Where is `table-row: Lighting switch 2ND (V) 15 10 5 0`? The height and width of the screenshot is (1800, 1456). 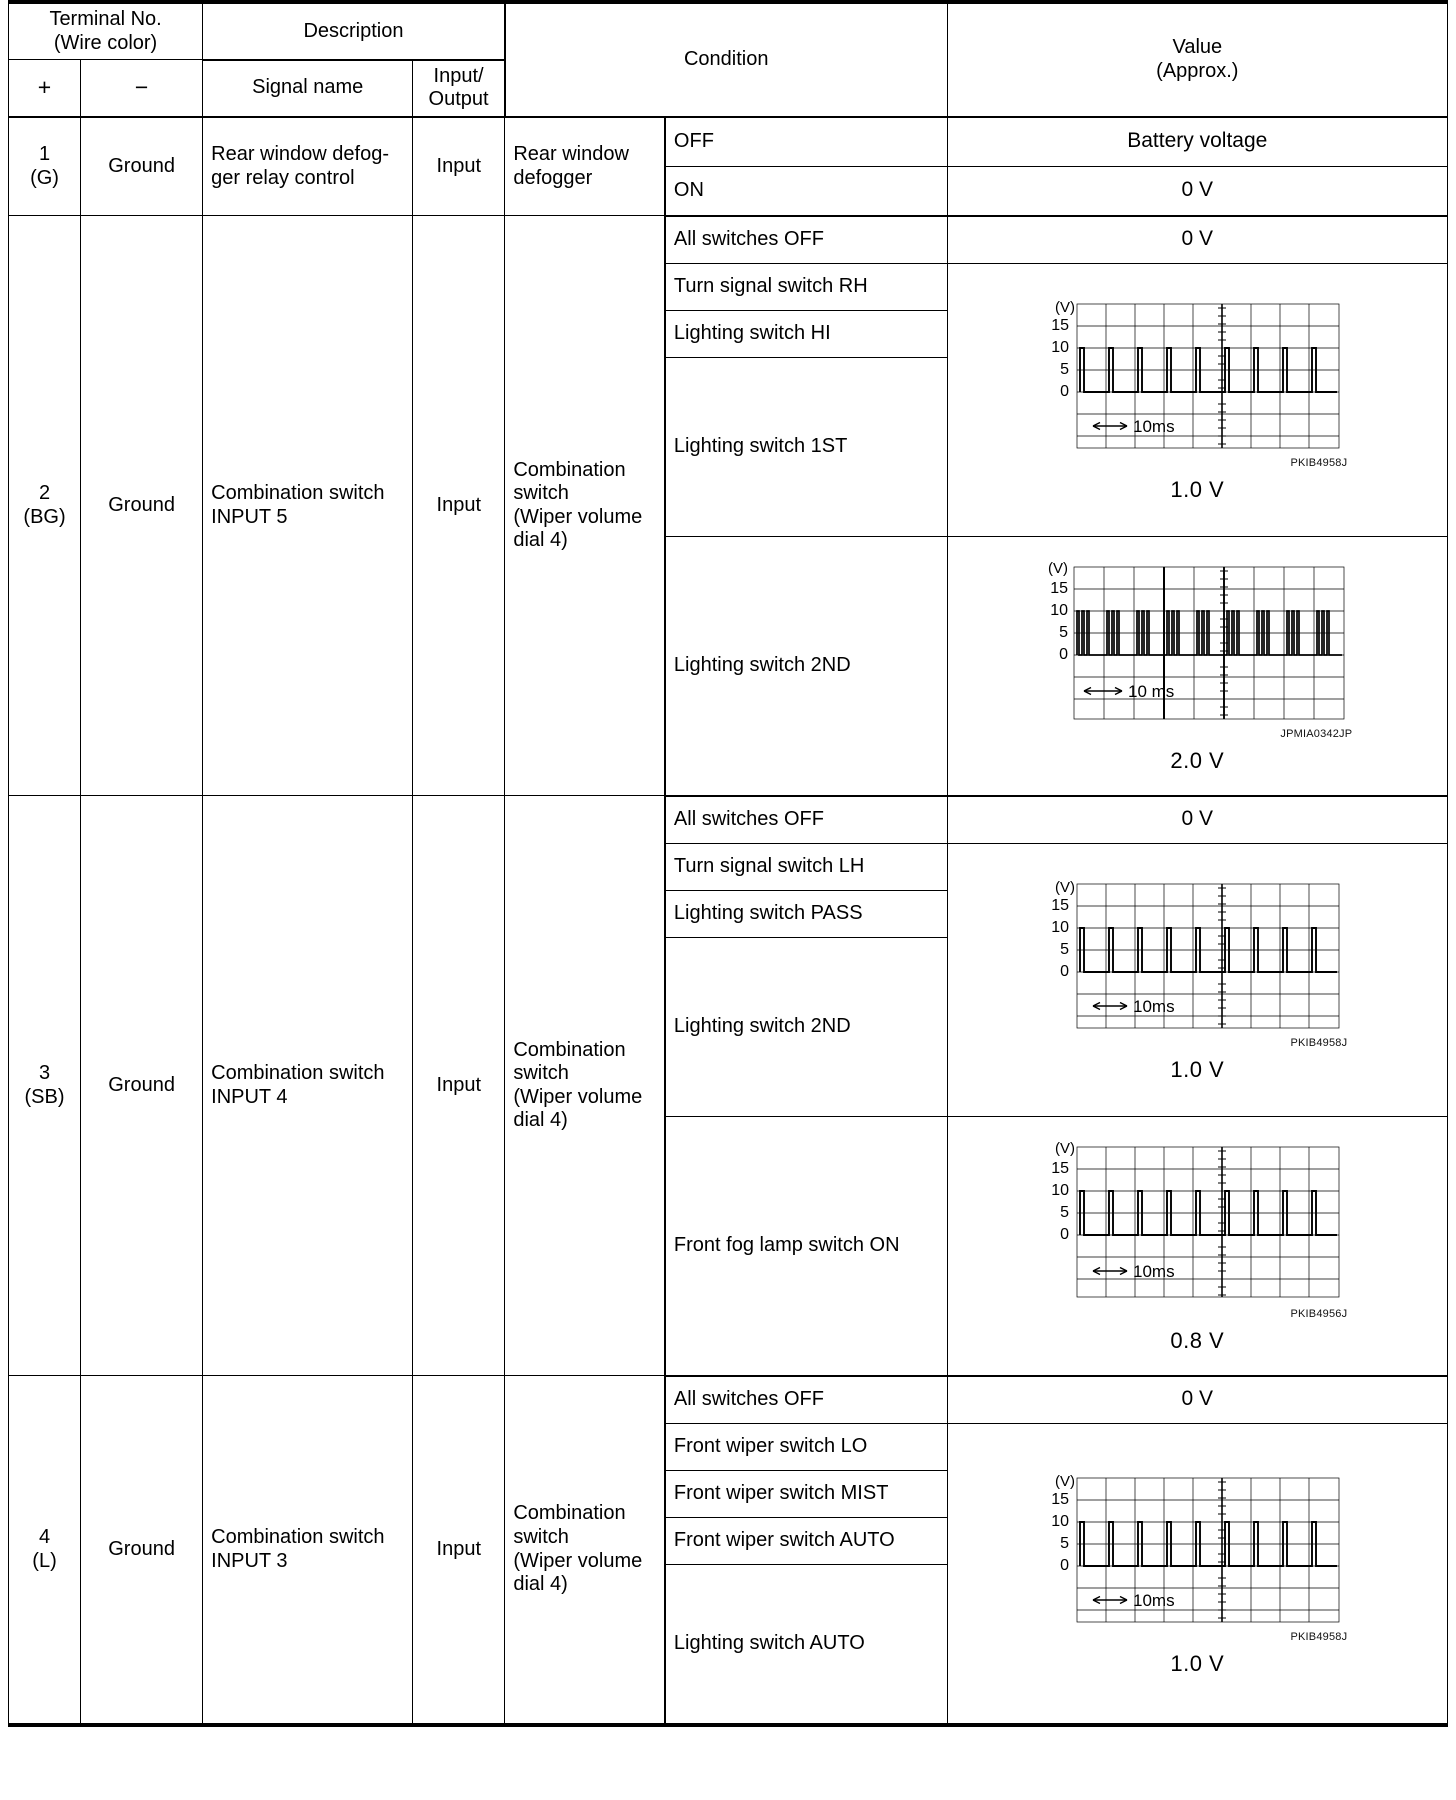
table-row: Lighting switch 2ND (V) 15 10 5 0 is located at coordinates (729, 666).